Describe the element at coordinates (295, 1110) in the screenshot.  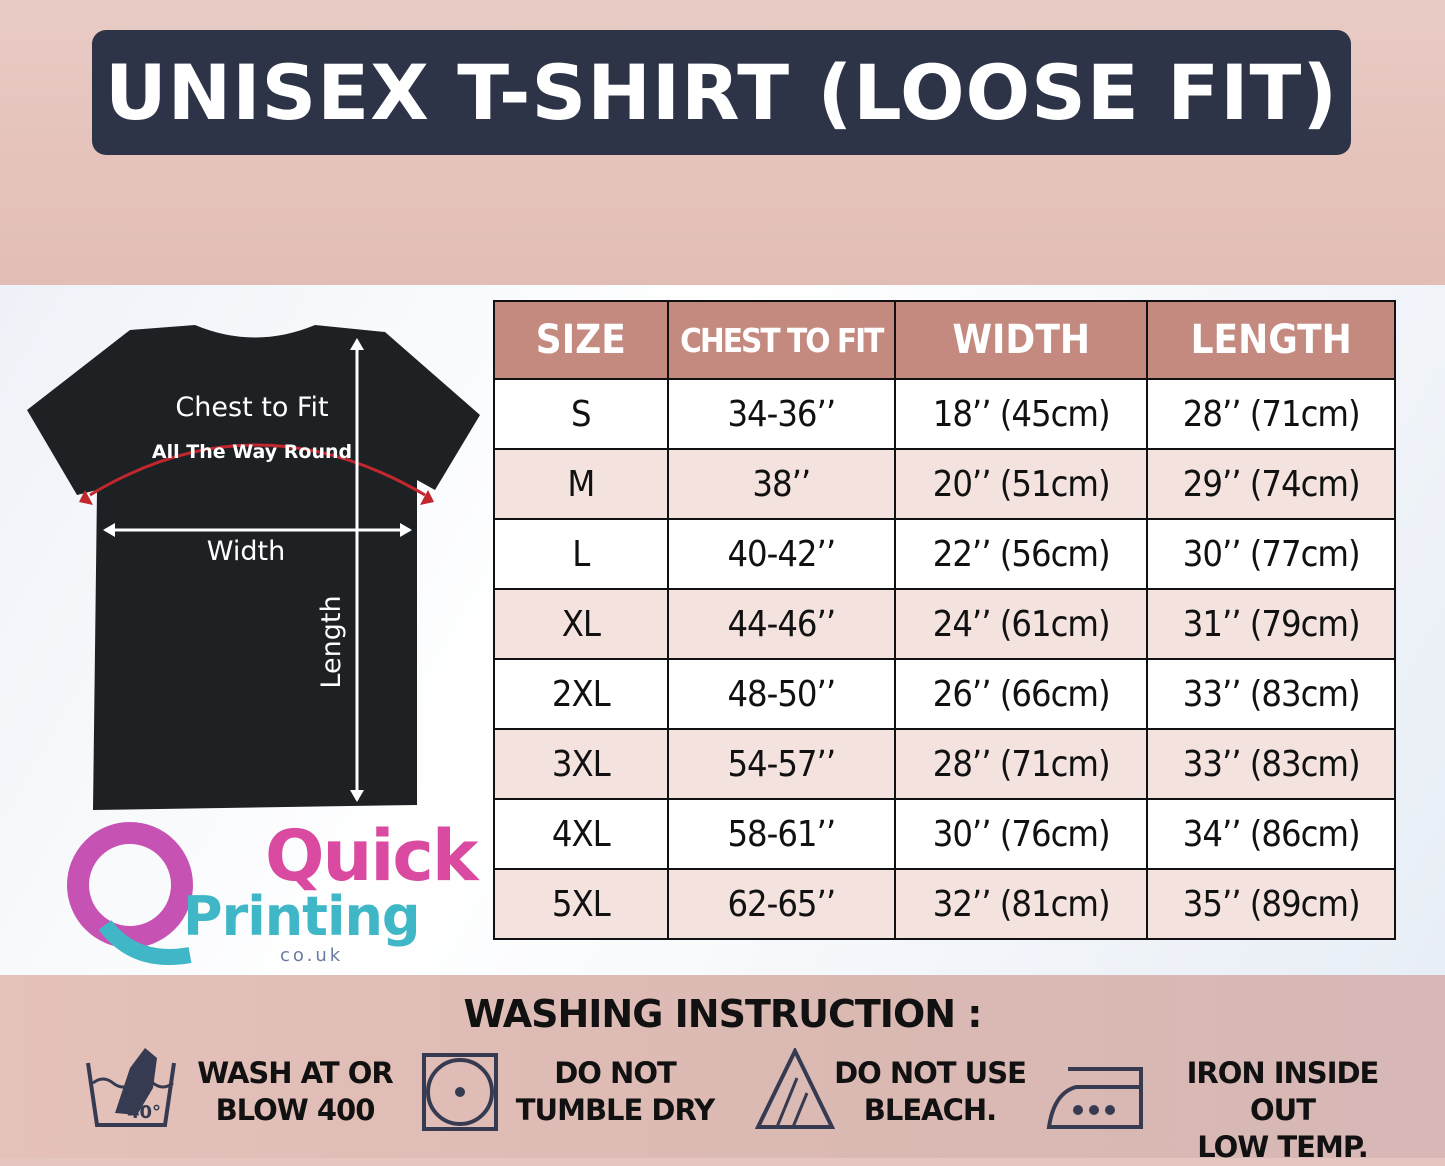
I see `wash-line2: BLOW 400` at that location.